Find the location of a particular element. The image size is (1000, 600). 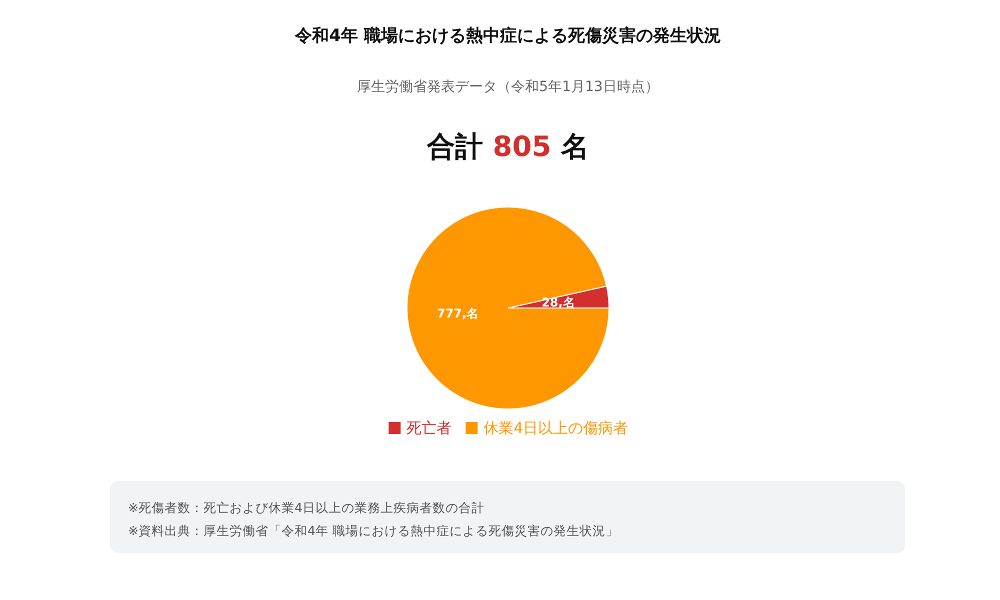

legend-label: 死亡者 is located at coordinates (429, 428).